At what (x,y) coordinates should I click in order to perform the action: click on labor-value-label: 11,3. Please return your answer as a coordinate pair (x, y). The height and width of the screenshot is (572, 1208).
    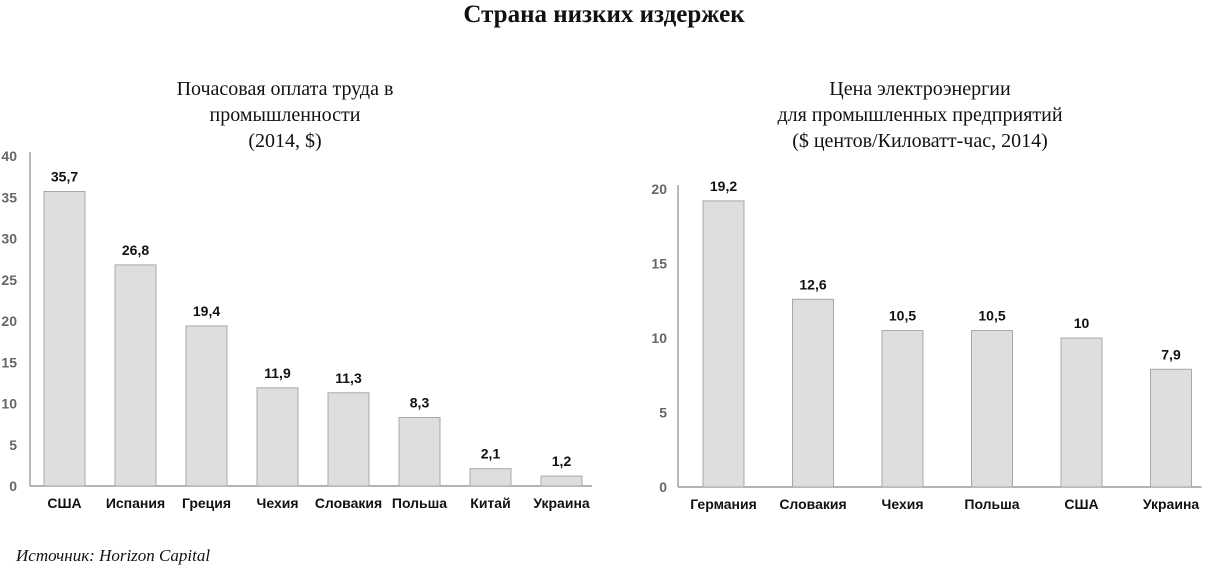
    Looking at the image, I should click on (348, 378).